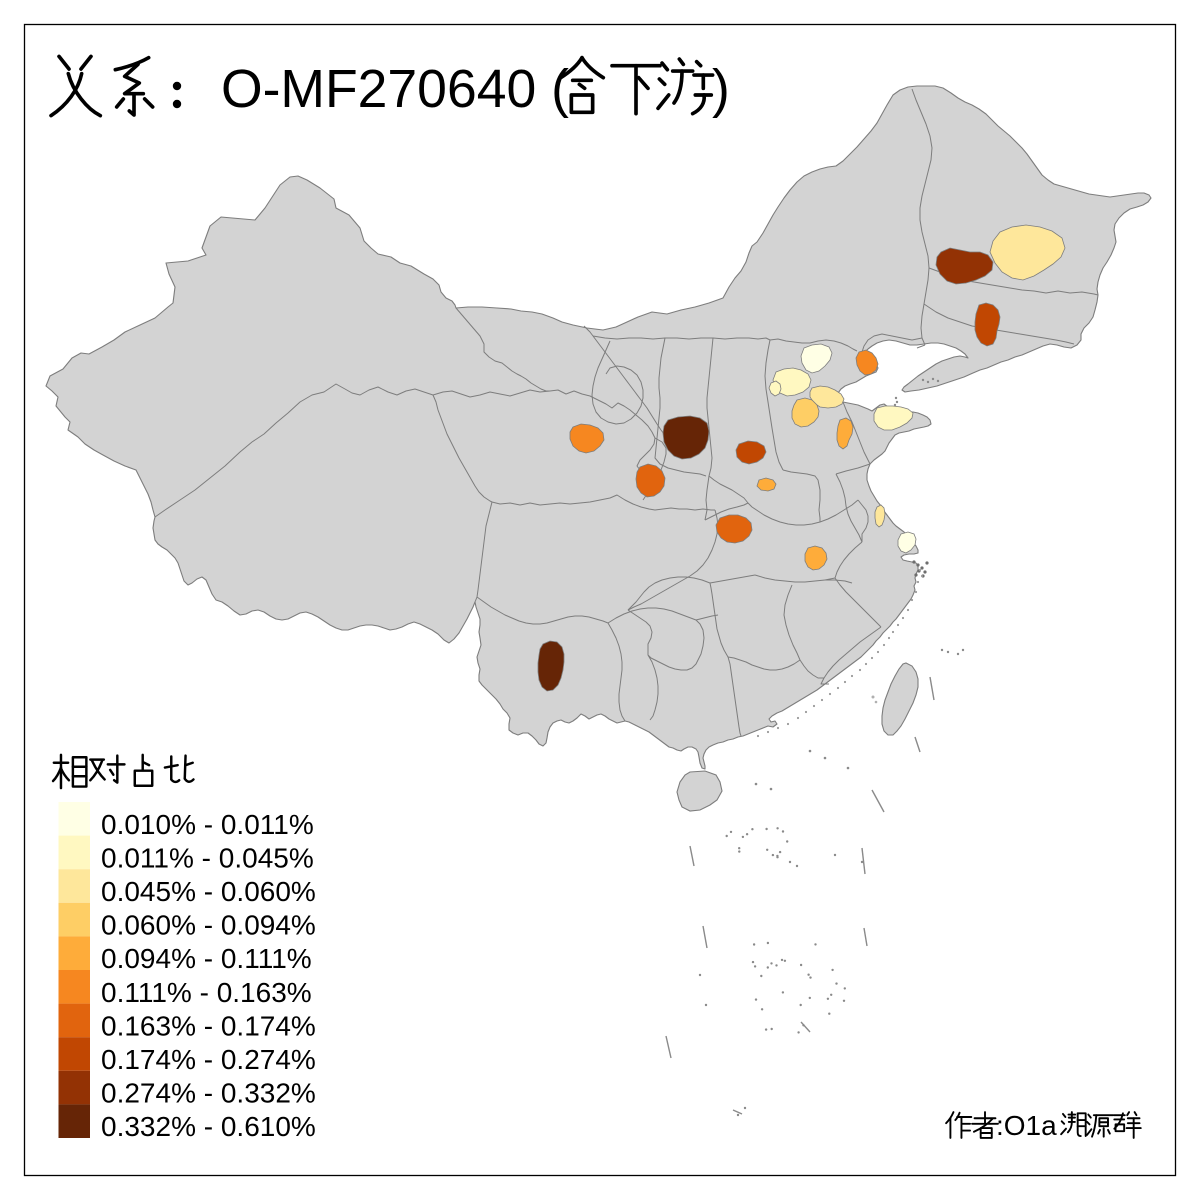 The width and height of the screenshot is (1200, 1200). Describe the element at coordinates (206, 958) in the screenshot. I see `svg-text: 0.094% - 0.111%` at that location.